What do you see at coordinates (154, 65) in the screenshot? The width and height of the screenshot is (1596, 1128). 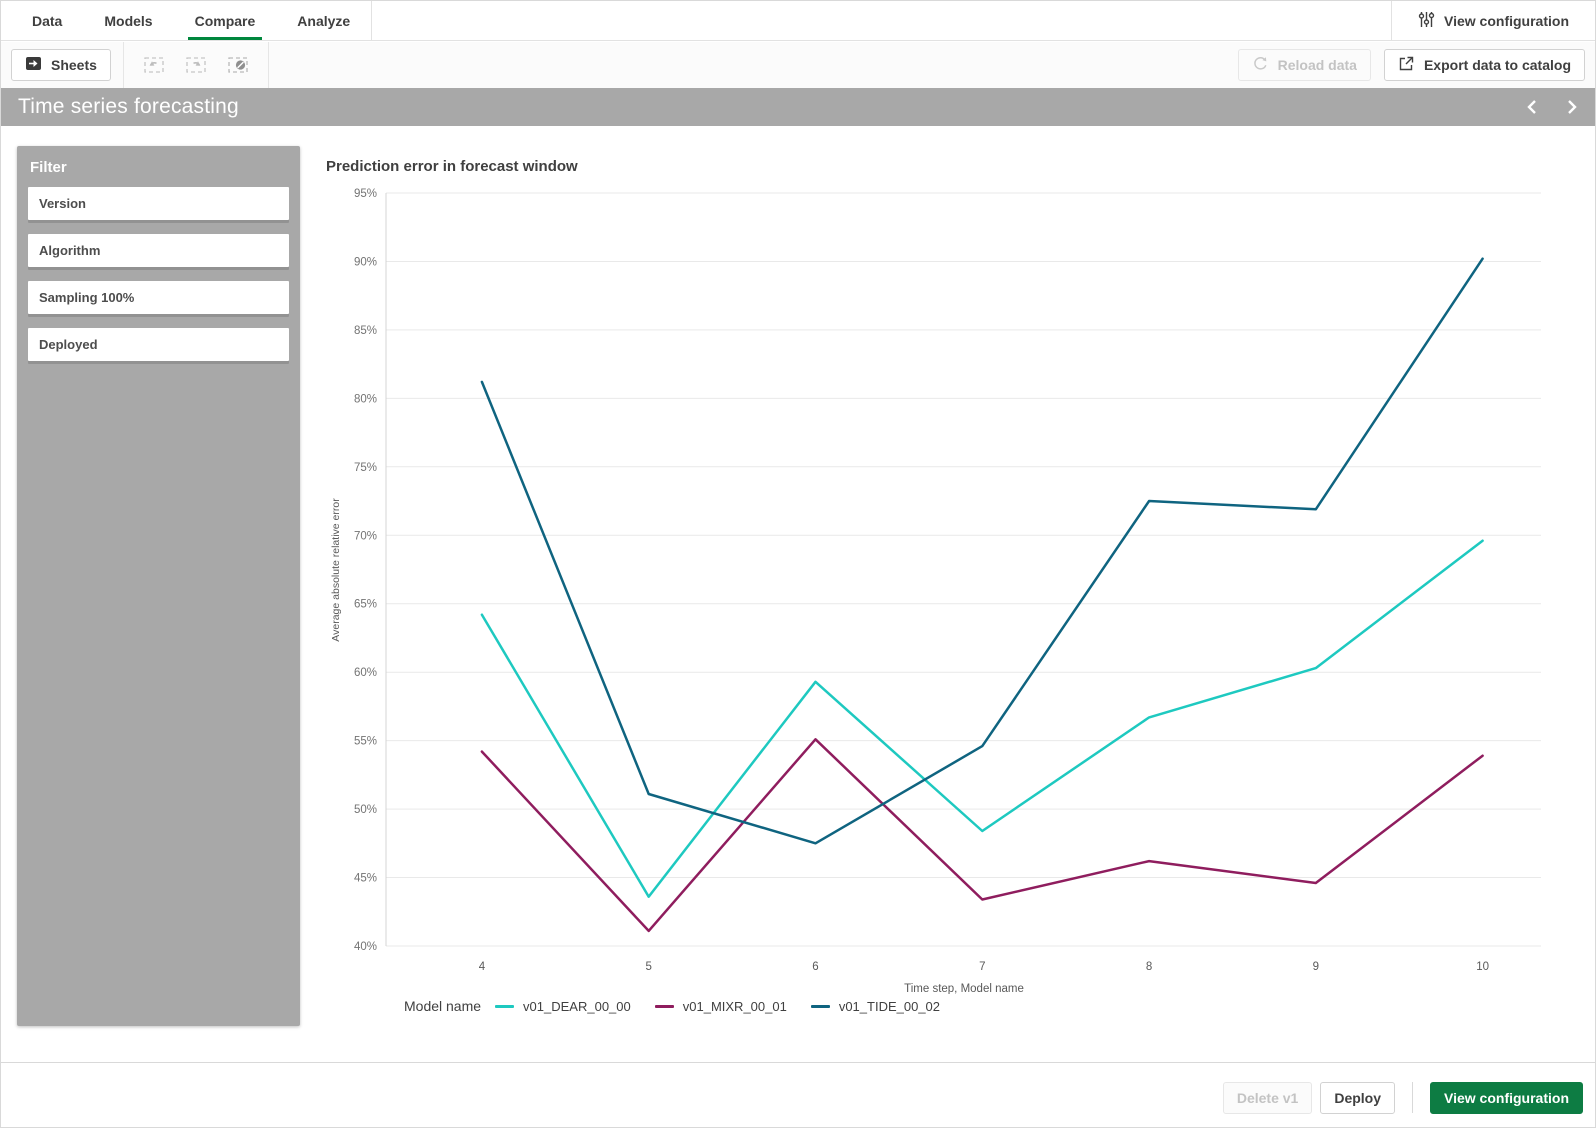 I see `step-back-selection-icon` at bounding box center [154, 65].